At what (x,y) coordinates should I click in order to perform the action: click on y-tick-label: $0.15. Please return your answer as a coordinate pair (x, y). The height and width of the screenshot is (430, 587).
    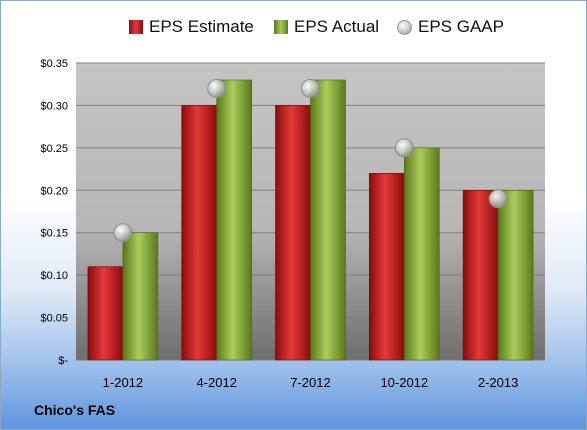
    Looking at the image, I should click on (54, 234).